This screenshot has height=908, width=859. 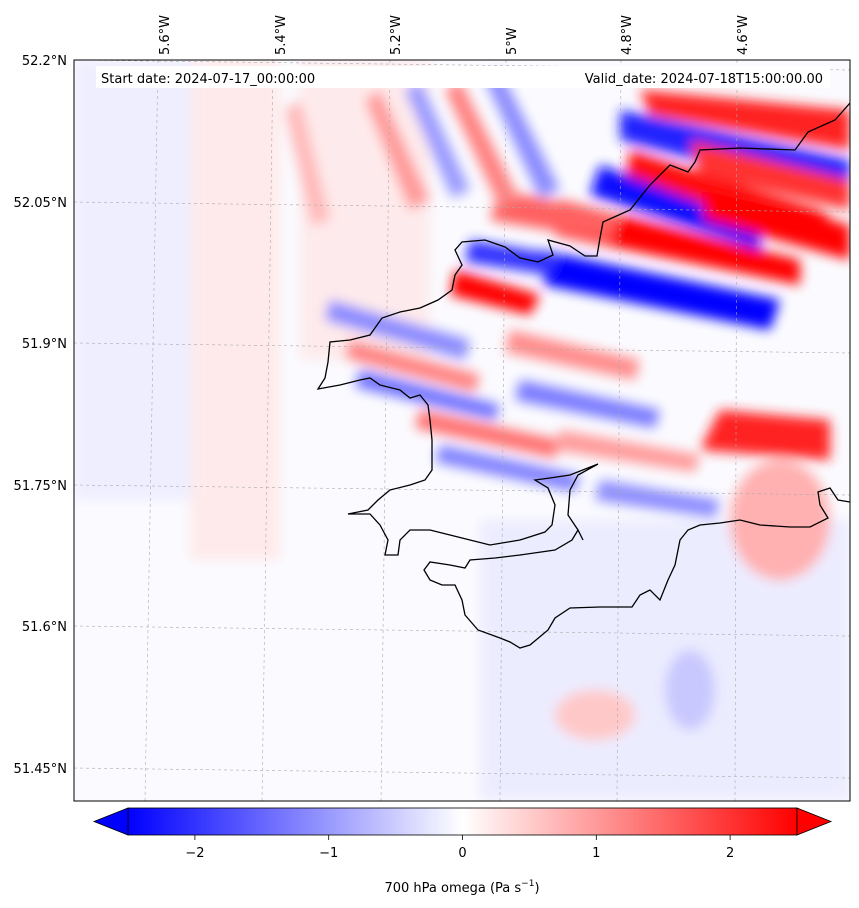 What do you see at coordinates (194, 853) in the screenshot?
I see `colorbar-tick-label: −2` at bounding box center [194, 853].